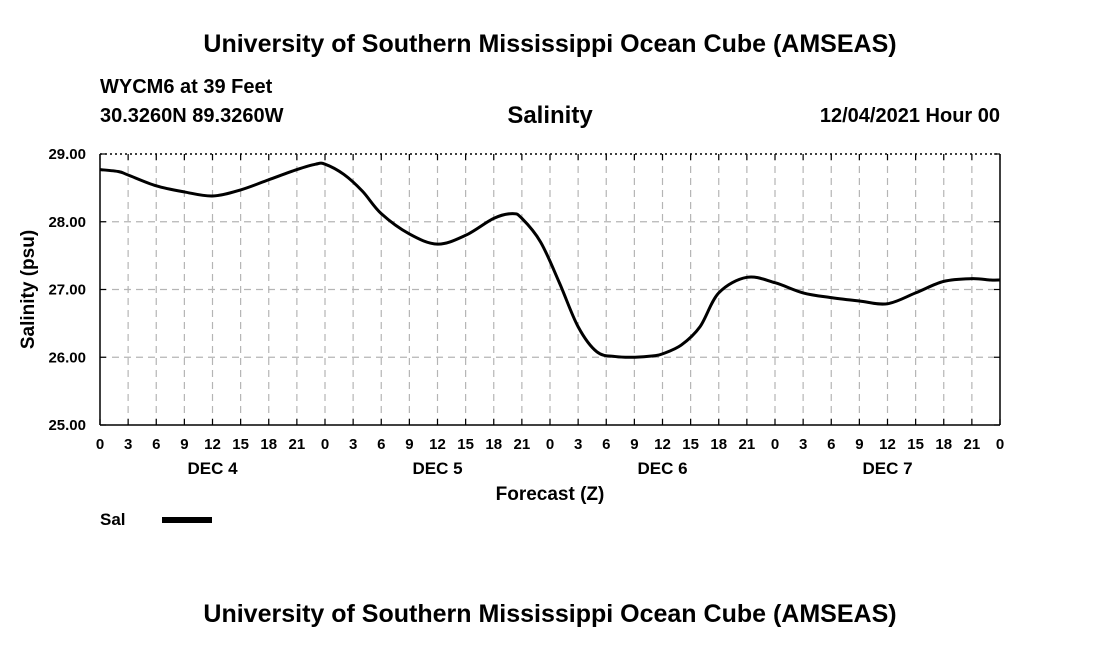  I want to click on legend-swatch-sal, so click(187, 520).